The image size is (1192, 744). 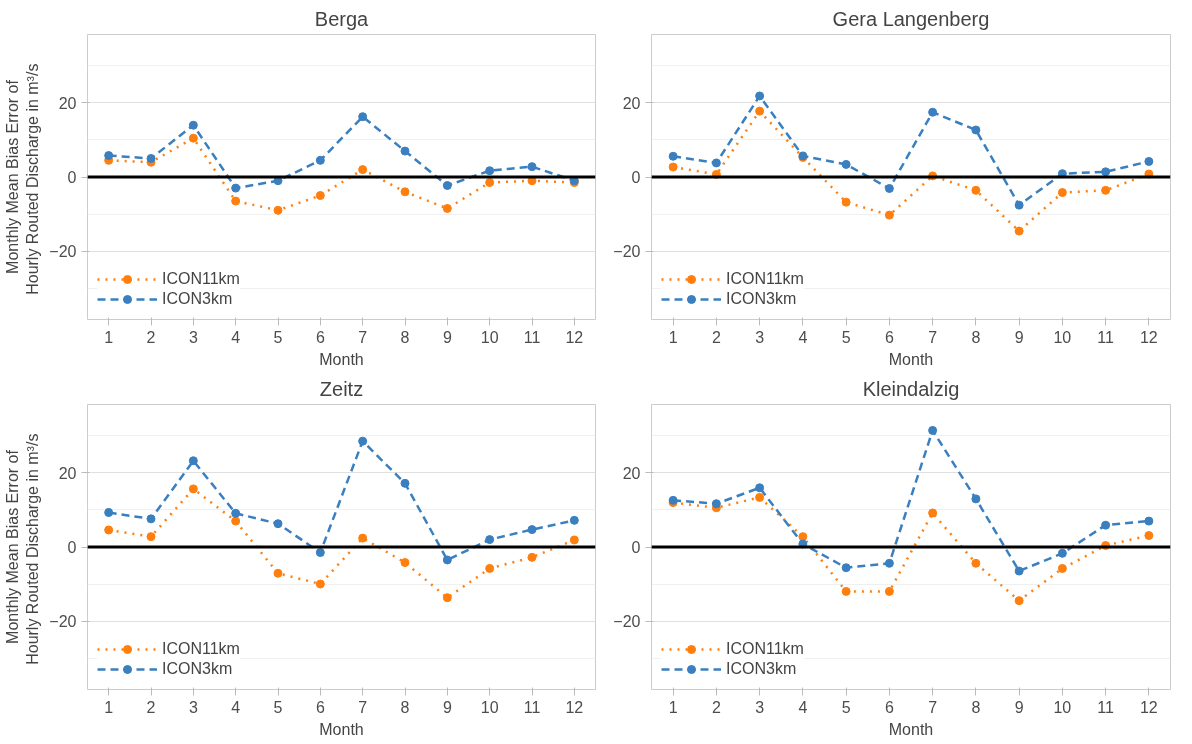 I want to click on chart-title: Zeitz, so click(x=341, y=388).